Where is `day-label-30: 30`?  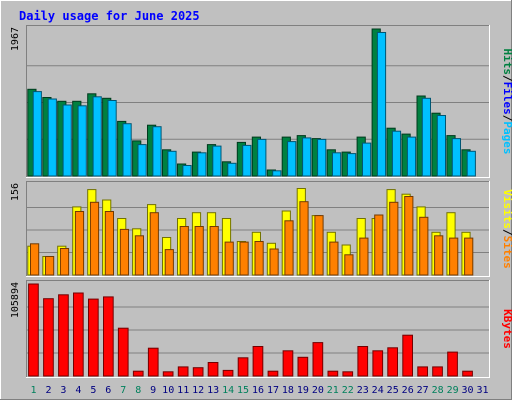 day-label-30: 30 is located at coordinates (467, 390).